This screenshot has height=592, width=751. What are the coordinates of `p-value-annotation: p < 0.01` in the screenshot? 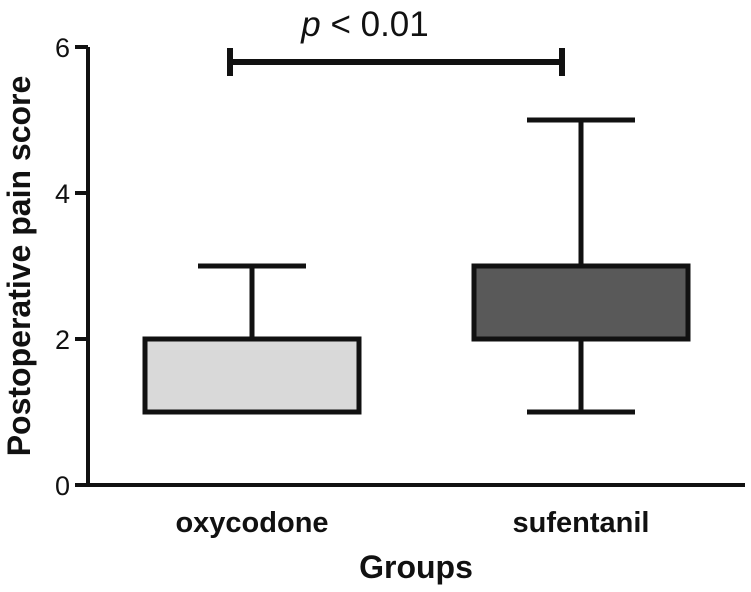 It's located at (364, 24).